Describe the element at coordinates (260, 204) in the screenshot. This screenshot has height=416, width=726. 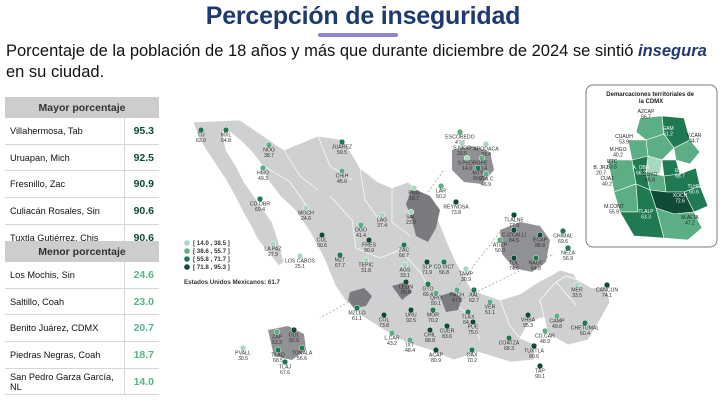
I see `city-marker: CD.OBR 69.4` at that location.